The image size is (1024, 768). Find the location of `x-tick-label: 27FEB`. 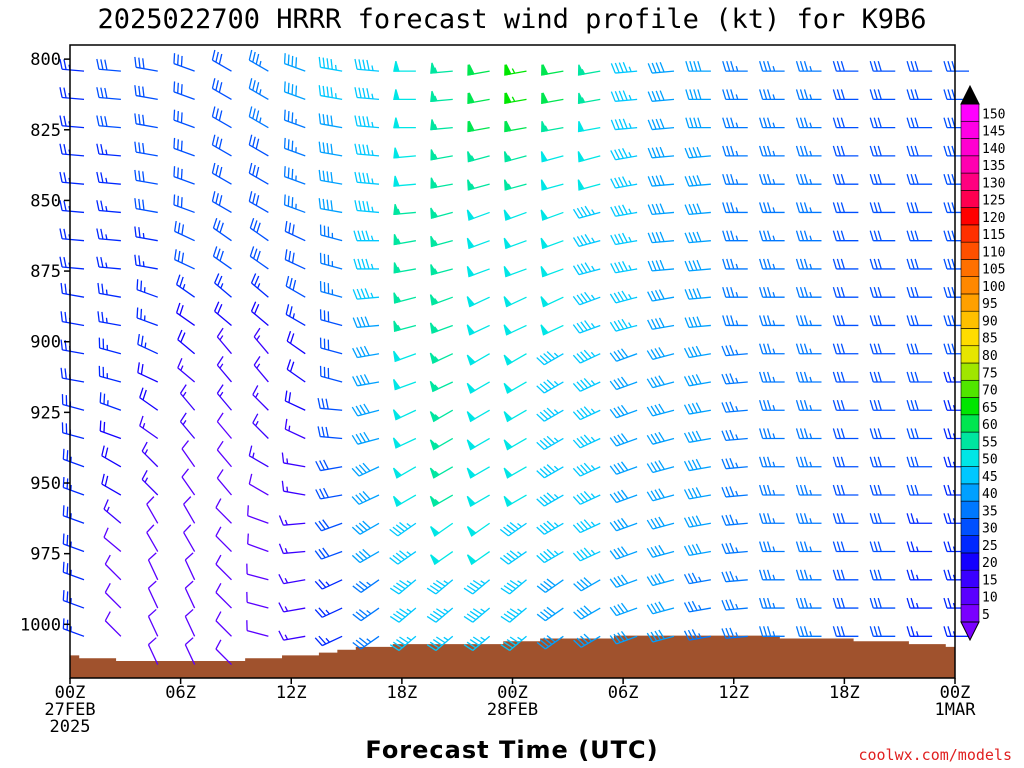

x-tick-label: 27FEB is located at coordinates (69, 710).